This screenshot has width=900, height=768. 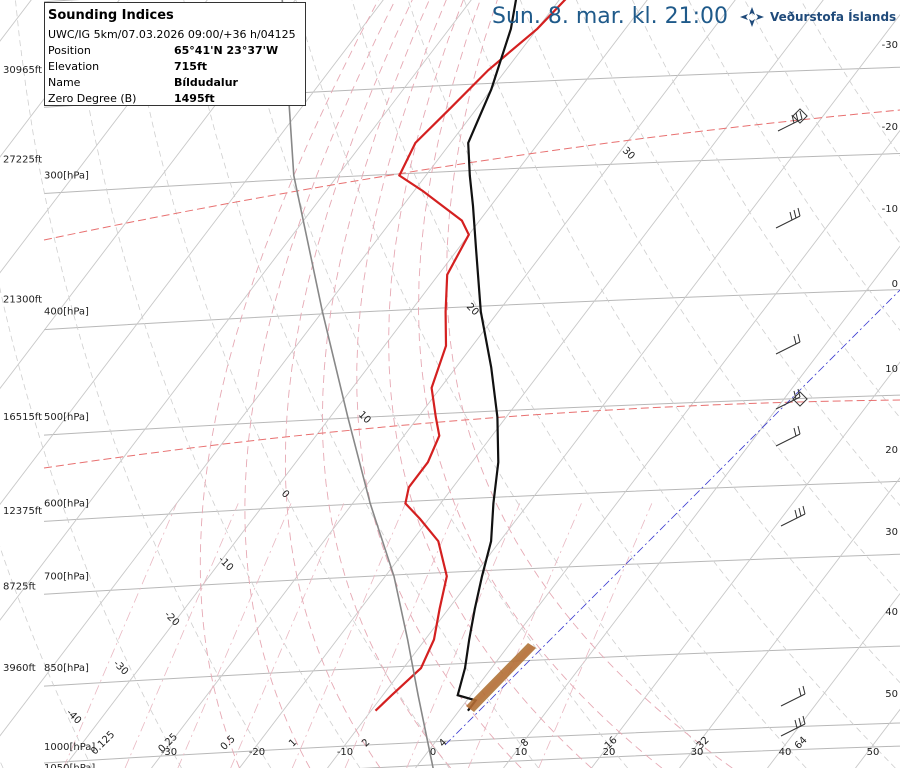 What do you see at coordinates (610, 16) in the screenshot?
I see `chart-title: Sun. 8. mar. kl. 21:00` at bounding box center [610, 16].